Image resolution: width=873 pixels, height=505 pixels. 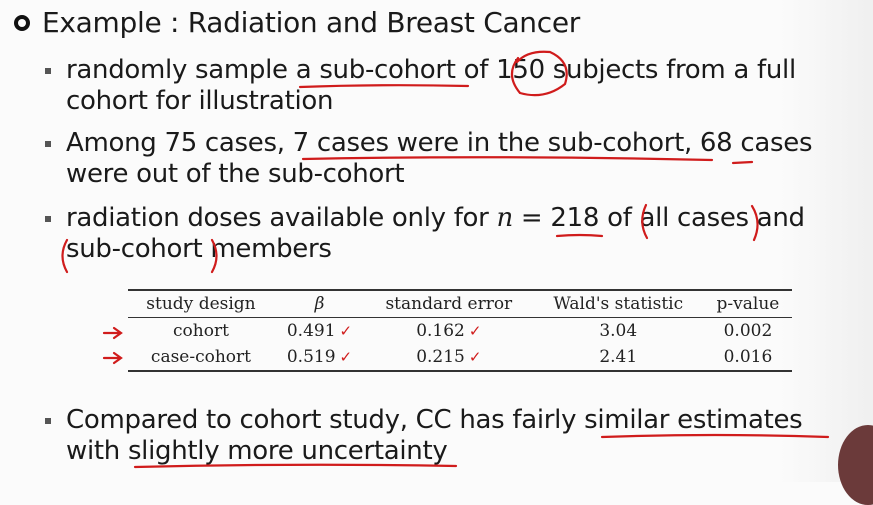 I want to click on arrow-cohort-row, so click(x=112, y=333).